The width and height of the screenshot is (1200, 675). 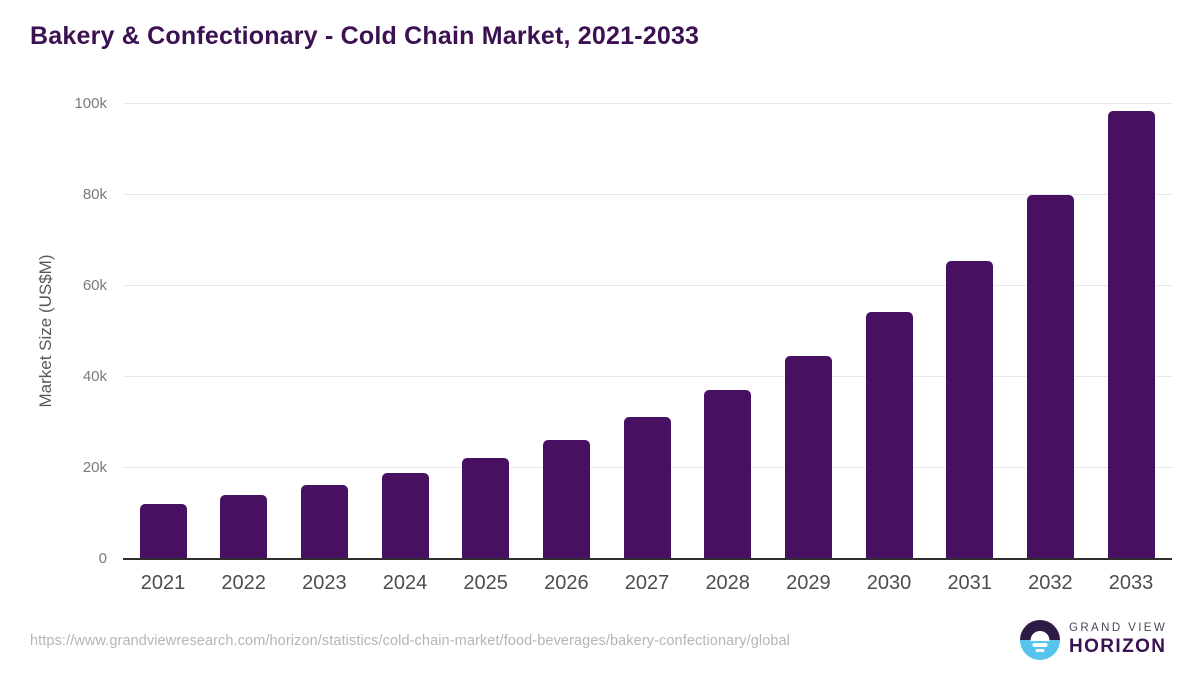 What do you see at coordinates (970, 409) in the screenshot?
I see `bar-2031` at bounding box center [970, 409].